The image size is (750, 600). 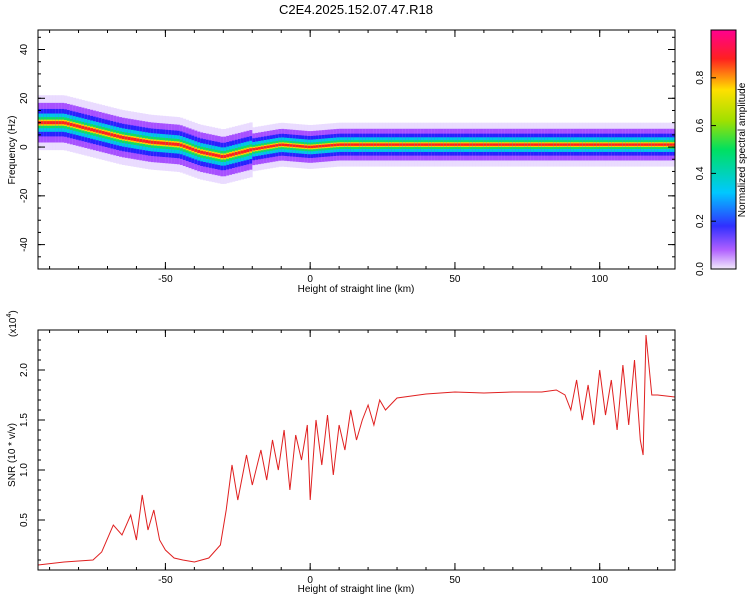 What do you see at coordinates (723, 149) in the screenshot?
I see `colorbar-gradient` at bounding box center [723, 149].